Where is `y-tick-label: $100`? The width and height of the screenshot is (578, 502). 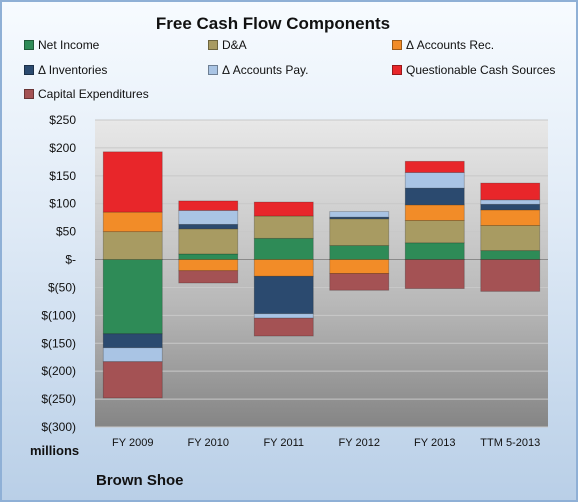
y-tick-label: $100 is located at coordinates (62, 204).